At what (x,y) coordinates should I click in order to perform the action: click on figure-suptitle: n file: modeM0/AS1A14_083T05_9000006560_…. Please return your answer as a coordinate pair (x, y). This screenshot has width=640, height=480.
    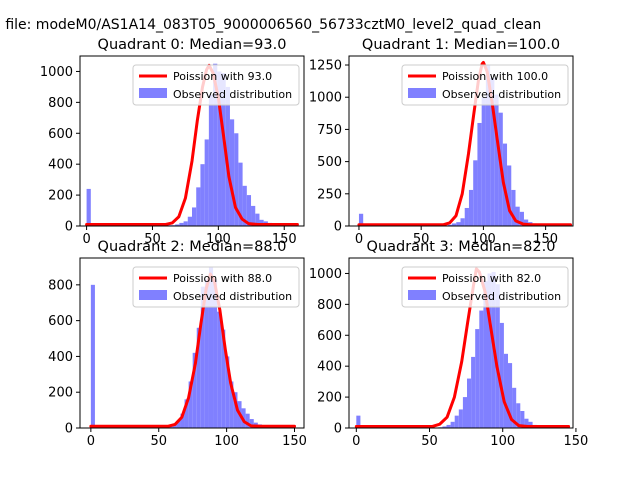
    Looking at the image, I should click on (270, 25).